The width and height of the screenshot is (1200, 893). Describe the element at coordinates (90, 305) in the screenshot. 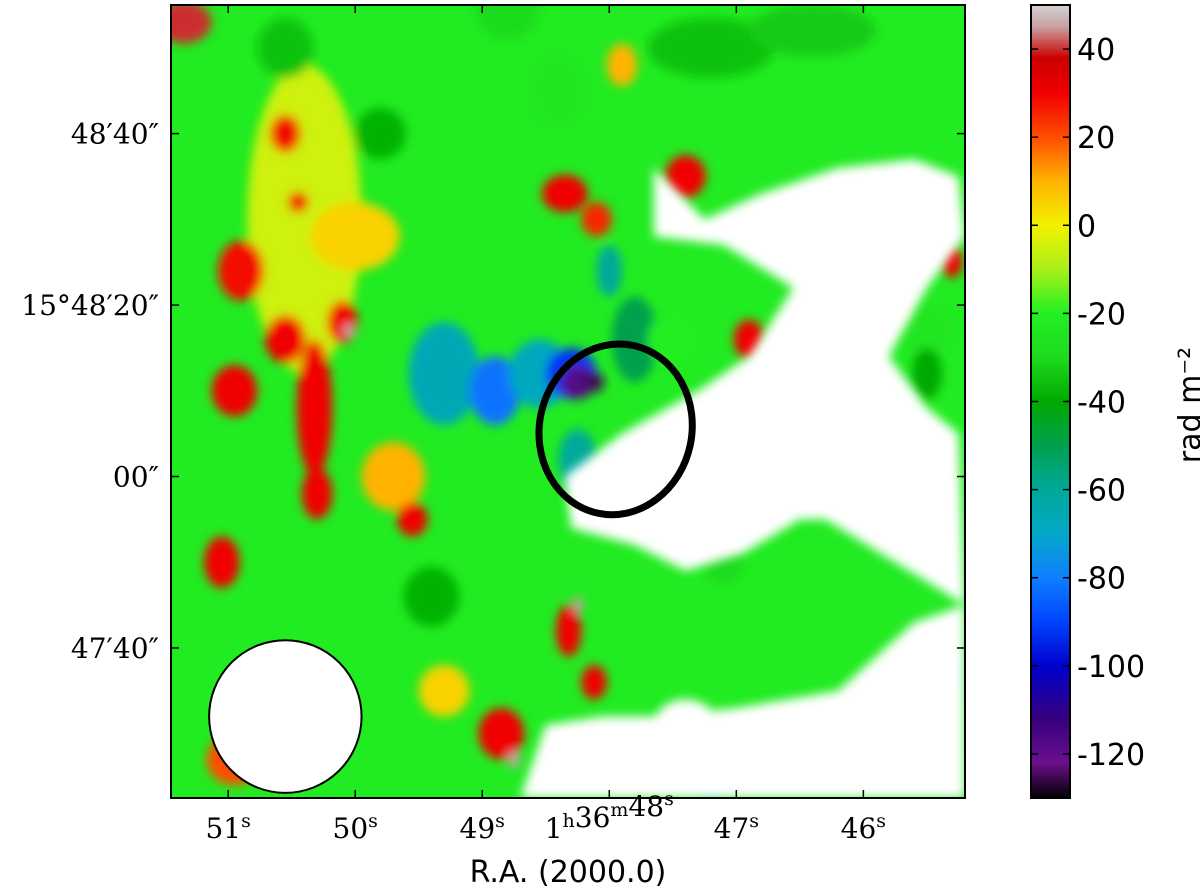

I see `y-tick-label: 15°48′20″` at that location.